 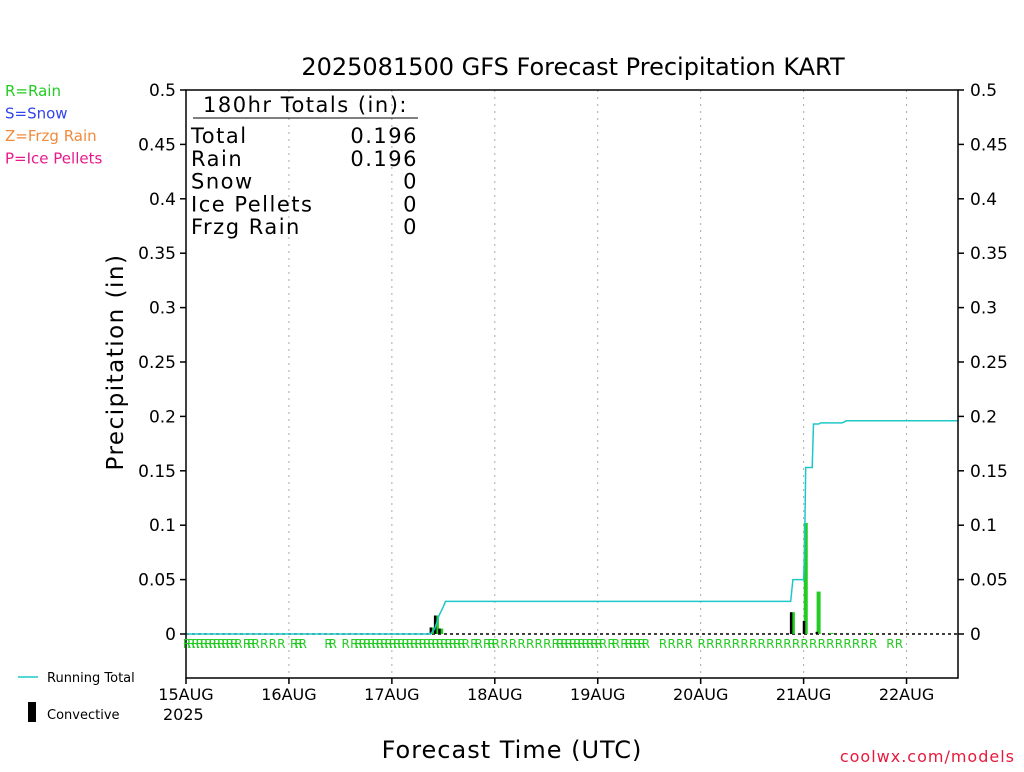 I want to click on y-tick-label-left: 0.05, so click(x=157, y=581).